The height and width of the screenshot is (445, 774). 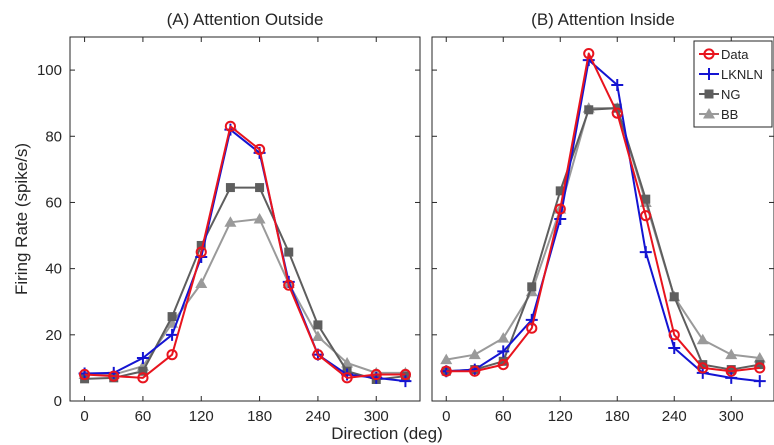 What do you see at coordinates (733, 84) in the screenshot?
I see `legend: Data LKNLN NG BB` at bounding box center [733, 84].